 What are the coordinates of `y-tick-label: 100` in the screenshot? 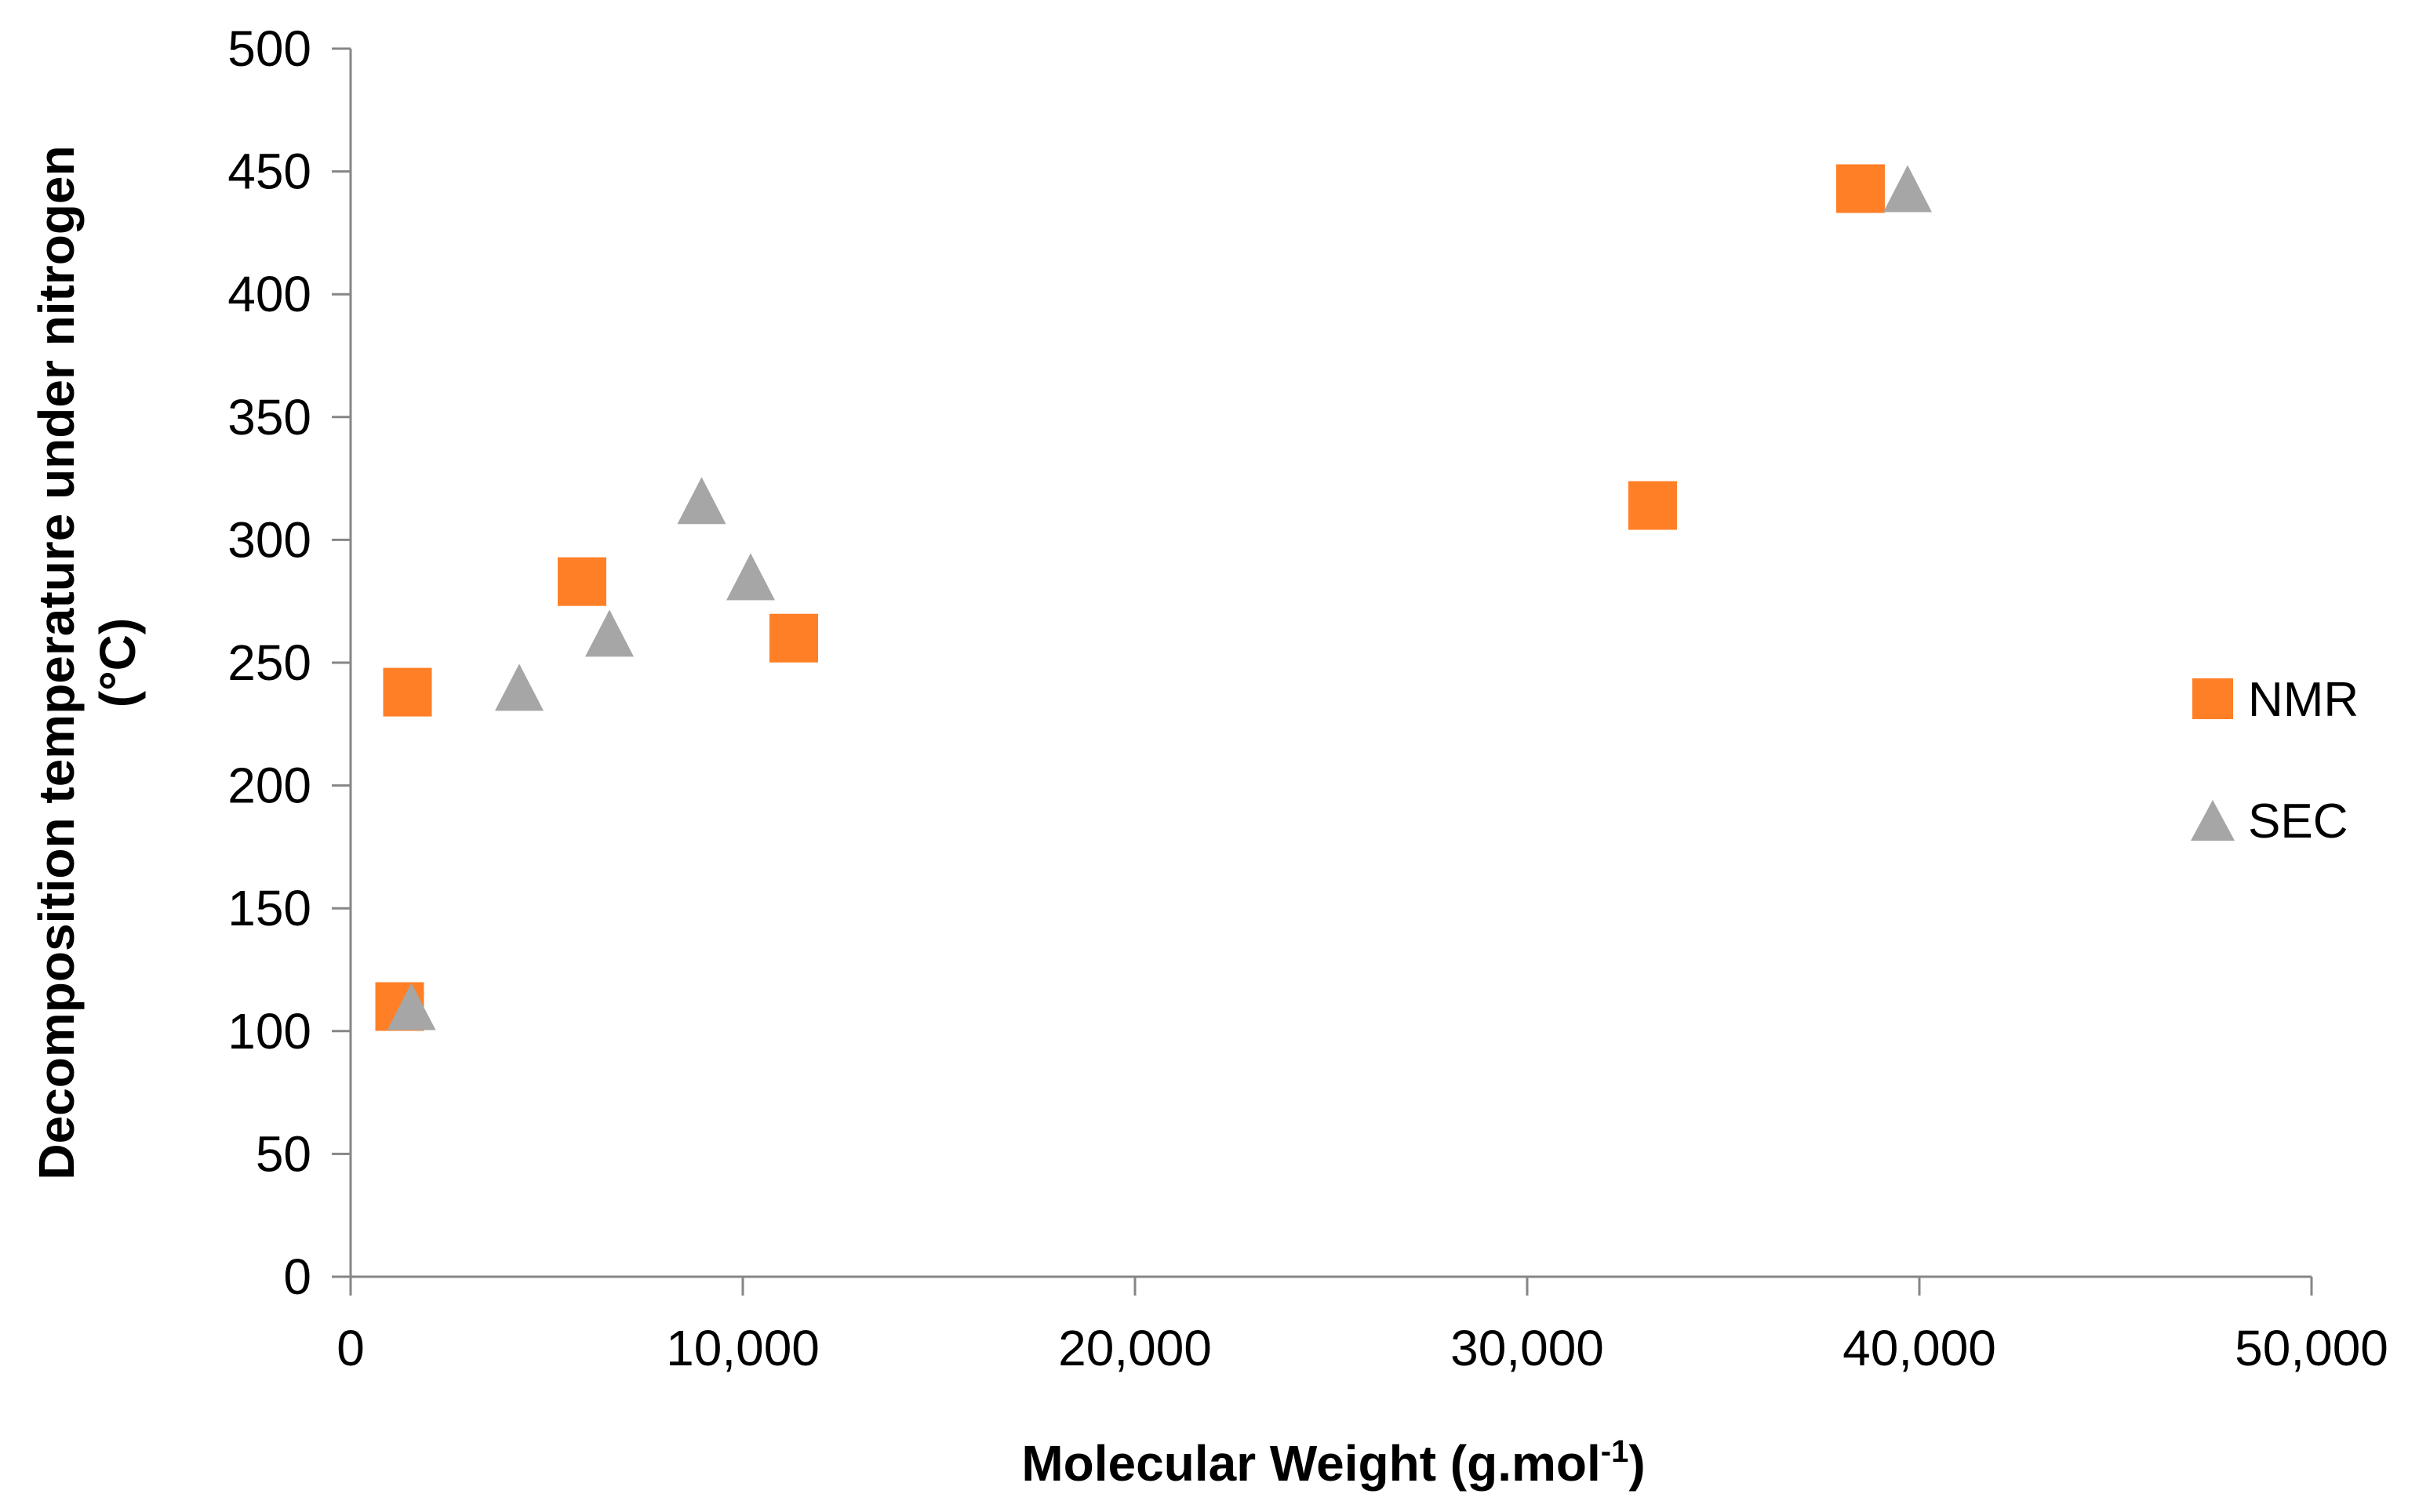 It's located at (269, 1031).